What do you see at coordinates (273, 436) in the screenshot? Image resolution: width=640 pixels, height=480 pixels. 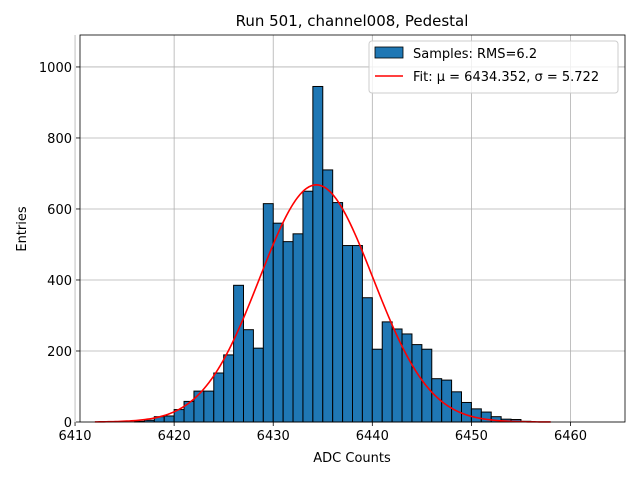 I see `x-tick-label: 6430` at bounding box center [273, 436].